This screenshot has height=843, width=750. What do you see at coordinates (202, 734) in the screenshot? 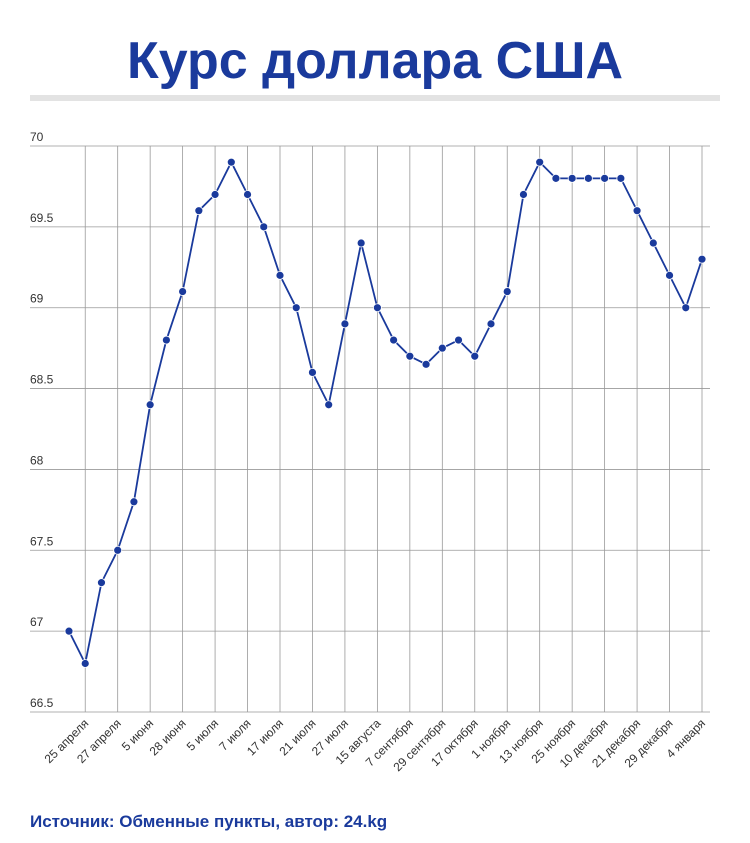
I see `x-tick-label: 5 июля` at bounding box center [202, 734].